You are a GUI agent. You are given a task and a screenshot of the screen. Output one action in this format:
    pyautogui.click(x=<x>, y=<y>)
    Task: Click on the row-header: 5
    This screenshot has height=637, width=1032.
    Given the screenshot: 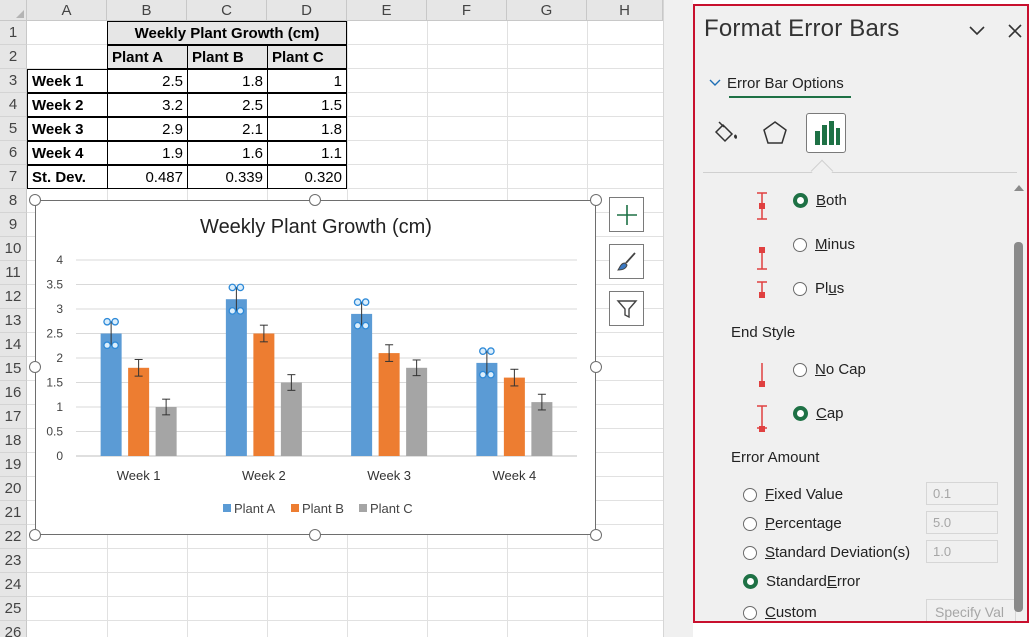 What is the action you would take?
    pyautogui.click(x=13, y=129)
    